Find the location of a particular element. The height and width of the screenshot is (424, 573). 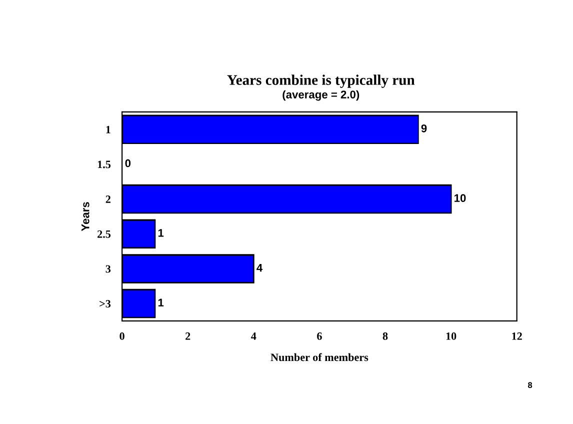

y-tick-label: >3 is located at coordinates (105, 304).